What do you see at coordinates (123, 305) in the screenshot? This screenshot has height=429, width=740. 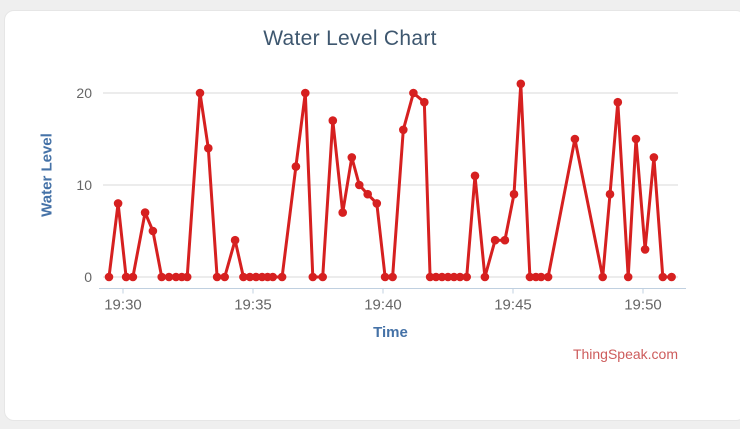 I see `x-tick-label: 19:30` at bounding box center [123, 305].